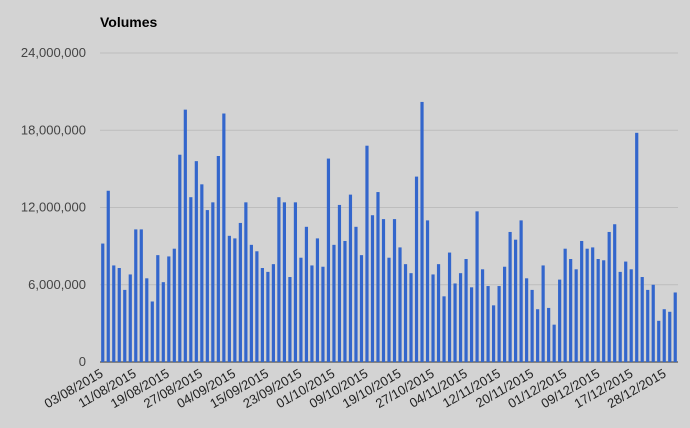 The width and height of the screenshot is (690, 428). What do you see at coordinates (129, 22) in the screenshot?
I see `chart-title: Volumes` at bounding box center [129, 22].